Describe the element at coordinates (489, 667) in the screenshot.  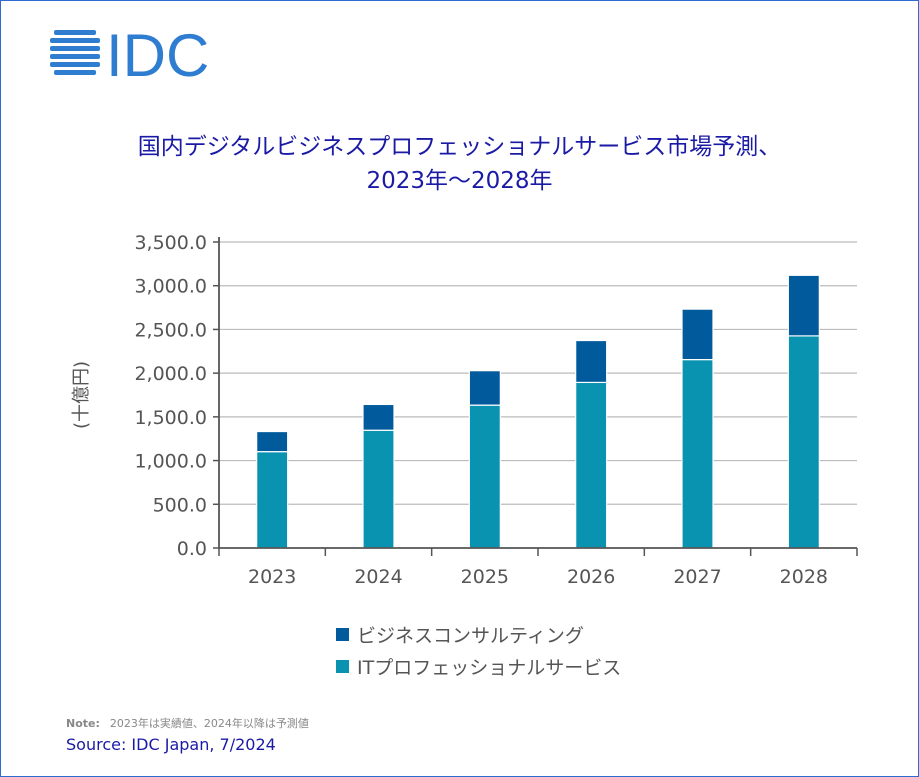
I see `legend-label: ITプロフェッショナルサービス` at that location.